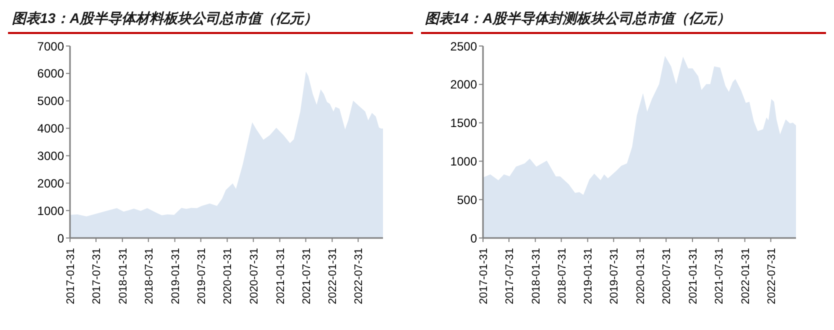 The image size is (834, 330). What do you see at coordinates (210, 21) in the screenshot?
I see `chart-title: 图表13：A股半导体材料板块公司总市值（亿元）` at bounding box center [210, 21].